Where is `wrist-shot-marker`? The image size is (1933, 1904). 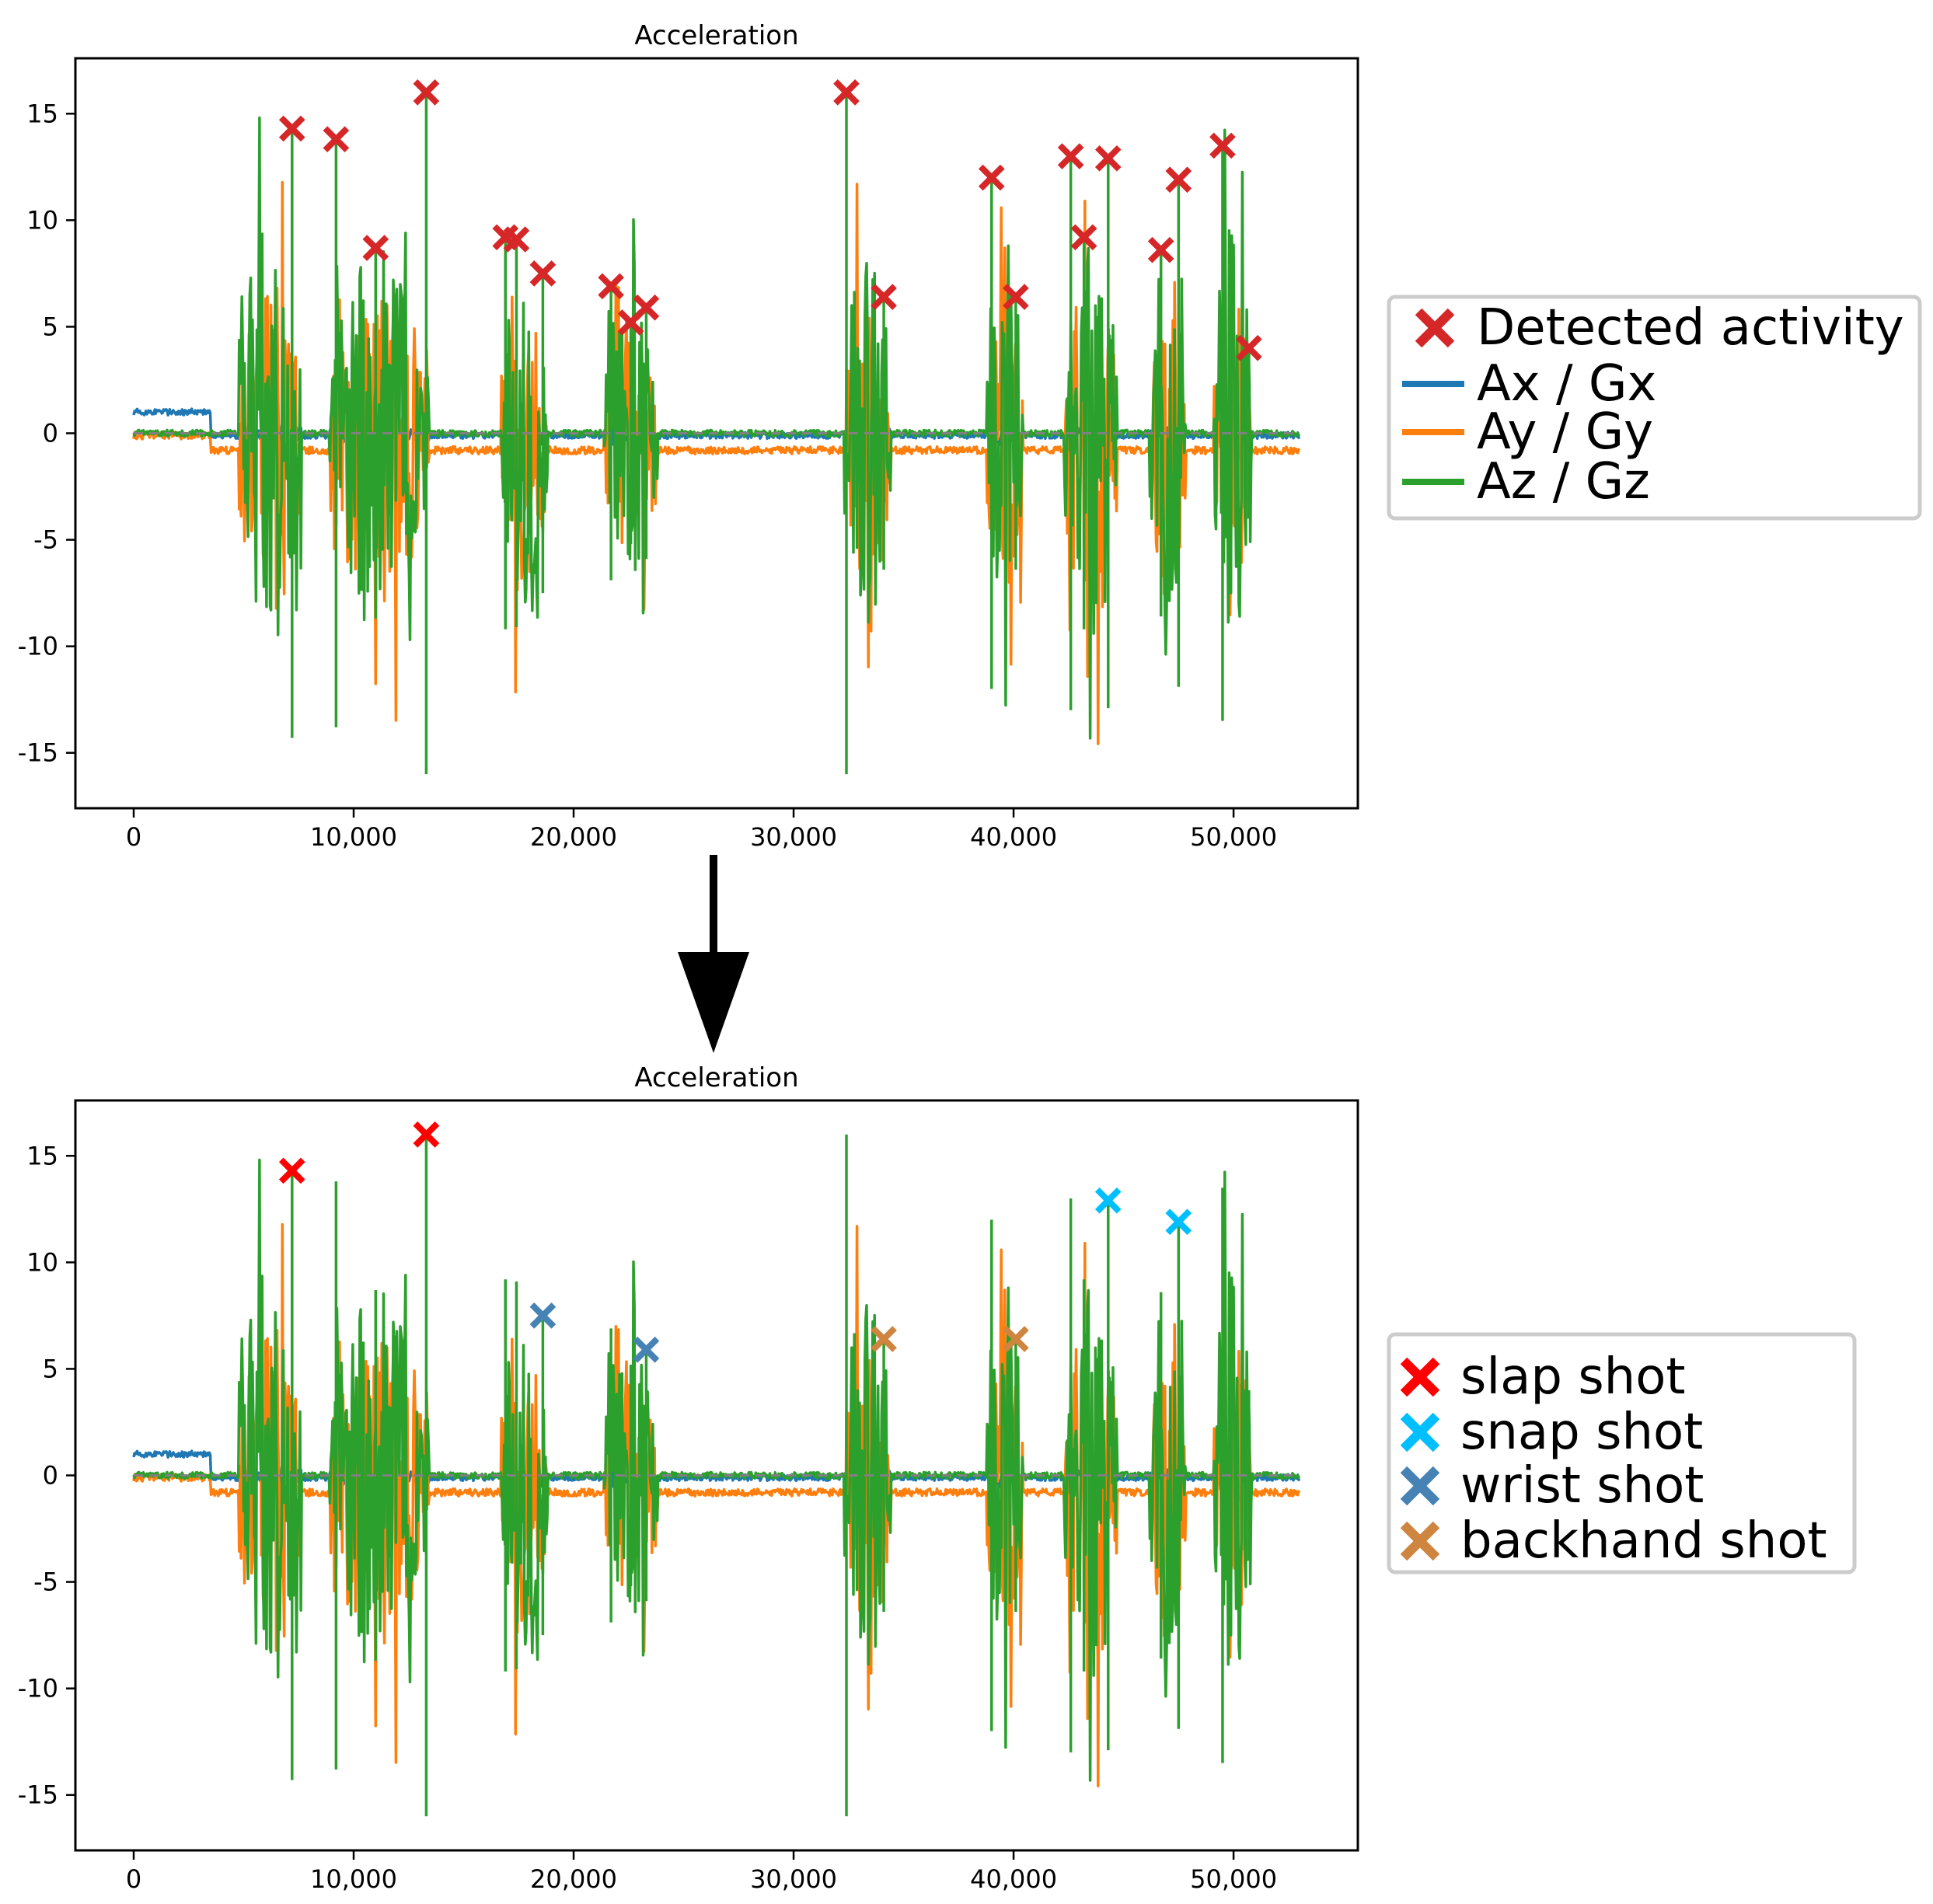 wrist-shot-marker is located at coordinates (646, 1349).